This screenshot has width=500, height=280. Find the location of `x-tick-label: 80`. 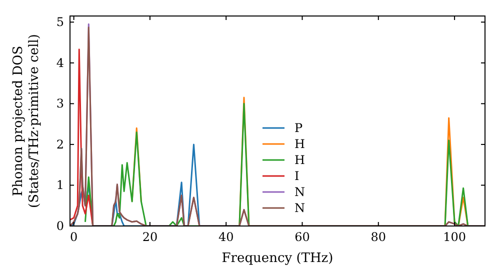

x-tick-label: 80 is located at coordinates (378, 237).